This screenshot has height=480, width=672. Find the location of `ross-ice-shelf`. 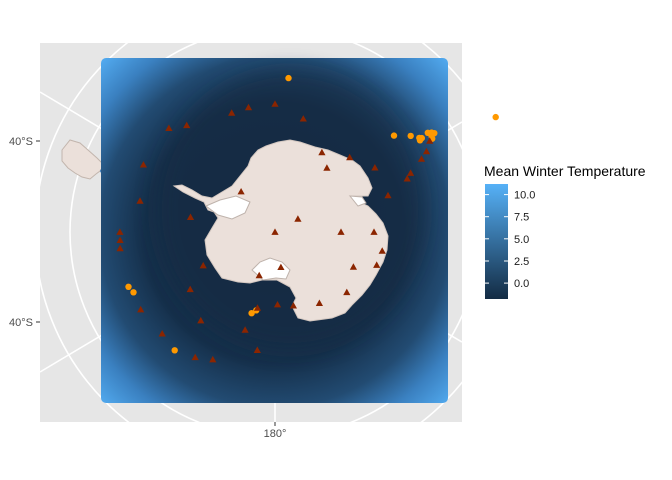

ross-ice-shelf is located at coordinates (271, 269).